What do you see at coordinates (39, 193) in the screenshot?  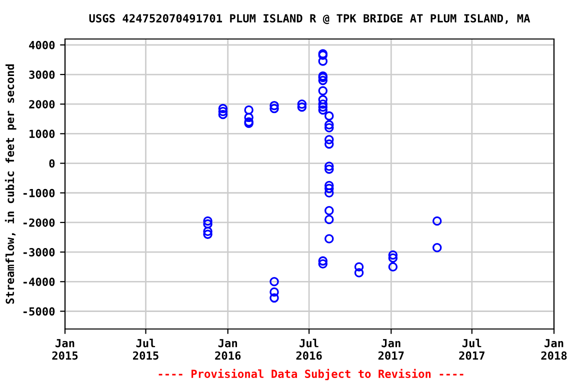 I see `y-tick-label: -1000` at bounding box center [39, 193].